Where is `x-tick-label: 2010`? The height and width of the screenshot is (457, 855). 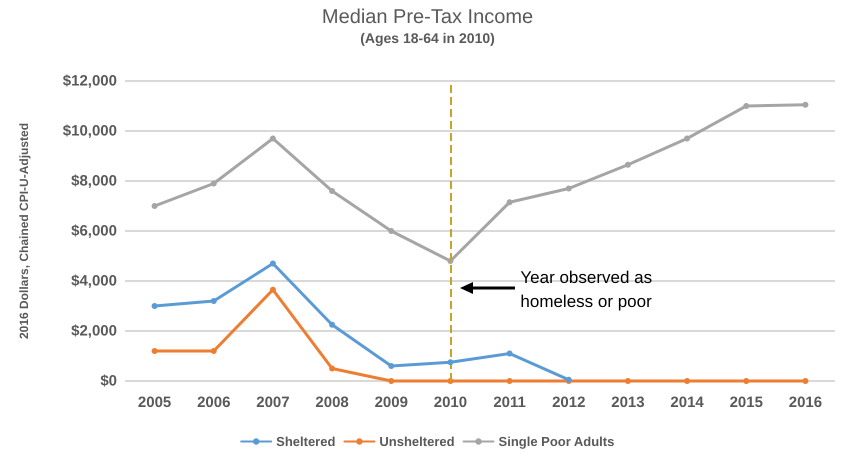
x-tick-label: 2010 is located at coordinates (451, 402).